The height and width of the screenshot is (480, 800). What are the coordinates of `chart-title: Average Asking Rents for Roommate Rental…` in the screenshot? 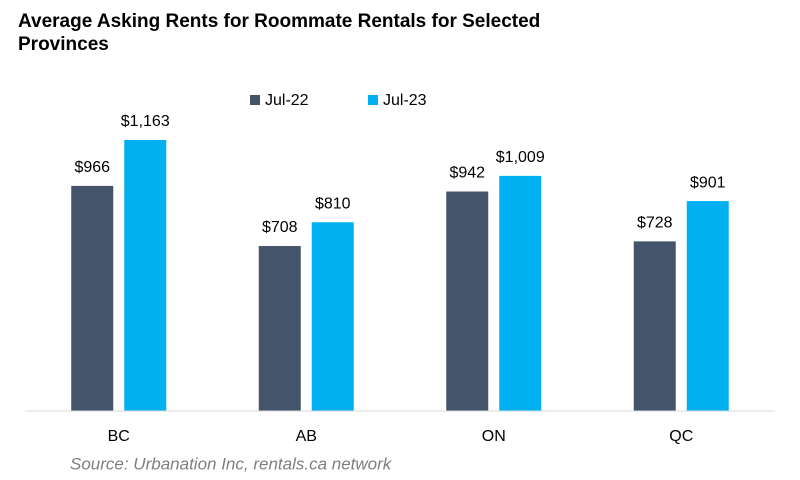 It's located at (279, 33).